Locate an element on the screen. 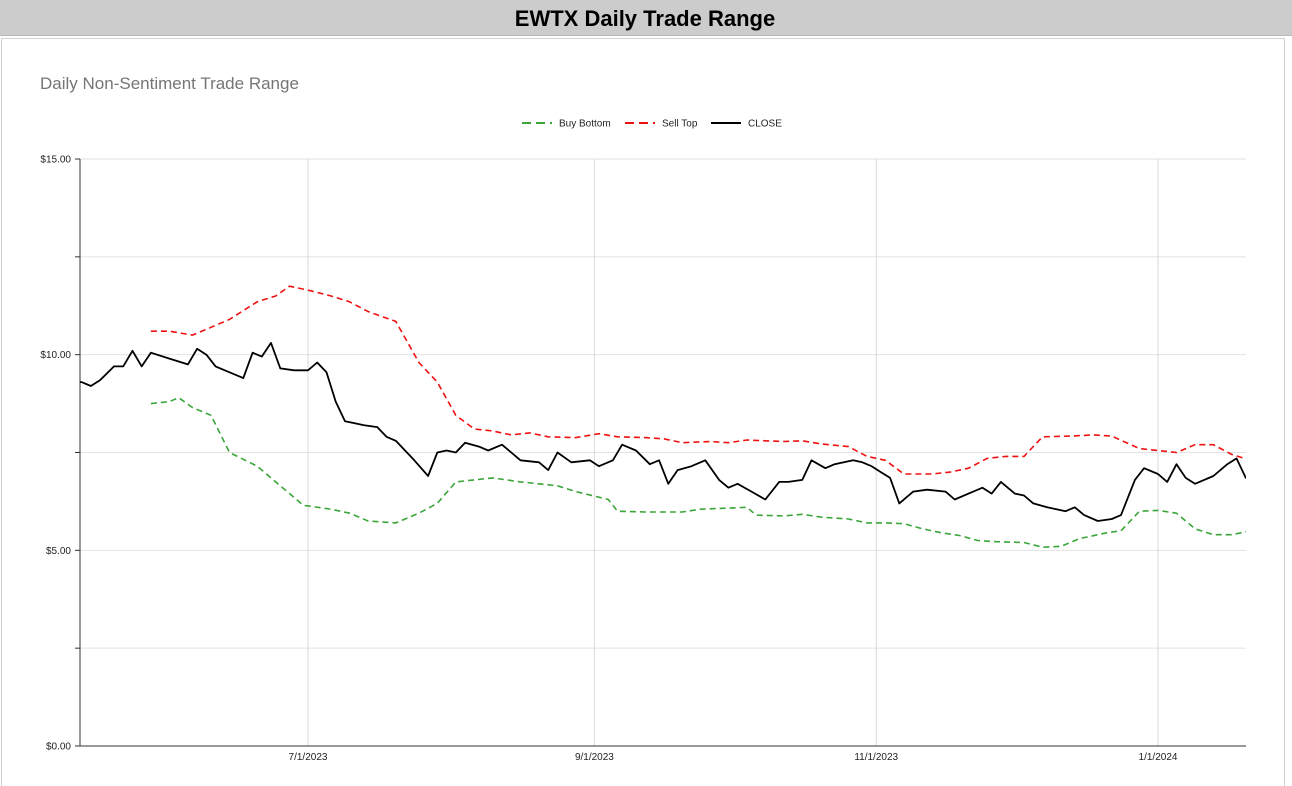  legend-label: Buy Bottom is located at coordinates (585, 124).